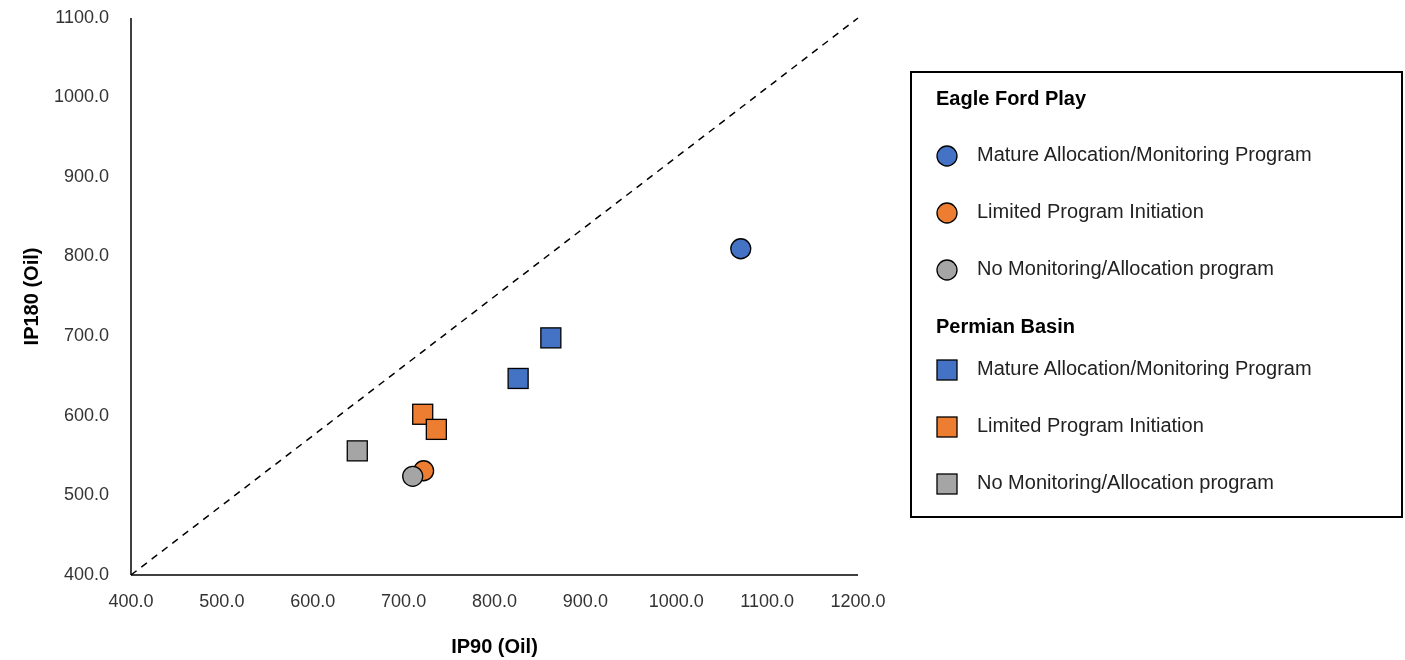  What do you see at coordinates (82, 16) in the screenshot?
I see `y-tick-label: 1100.0` at bounding box center [82, 16].